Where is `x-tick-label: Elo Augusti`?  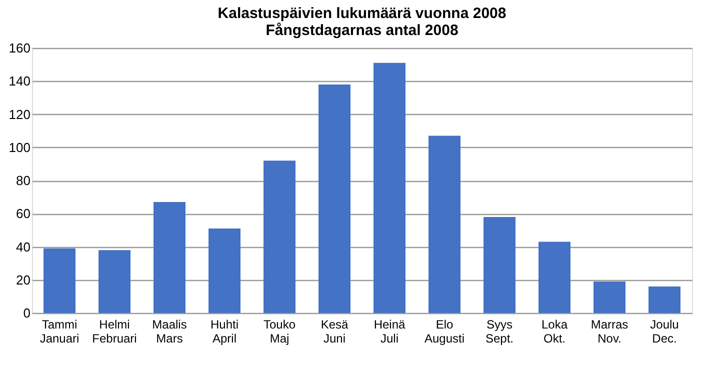 x-tick-label: Elo Augusti is located at coordinates (444, 332).